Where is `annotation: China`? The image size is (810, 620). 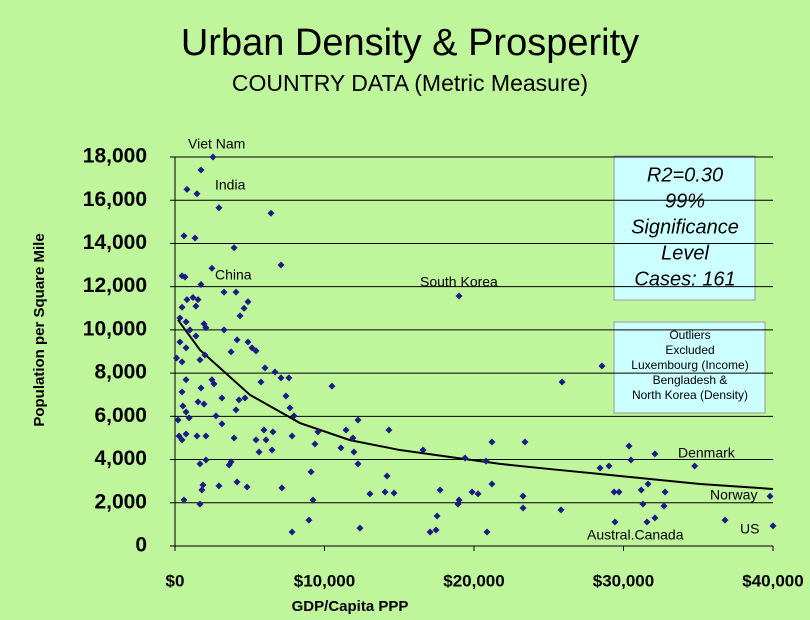 annotation: China is located at coordinates (233, 275).